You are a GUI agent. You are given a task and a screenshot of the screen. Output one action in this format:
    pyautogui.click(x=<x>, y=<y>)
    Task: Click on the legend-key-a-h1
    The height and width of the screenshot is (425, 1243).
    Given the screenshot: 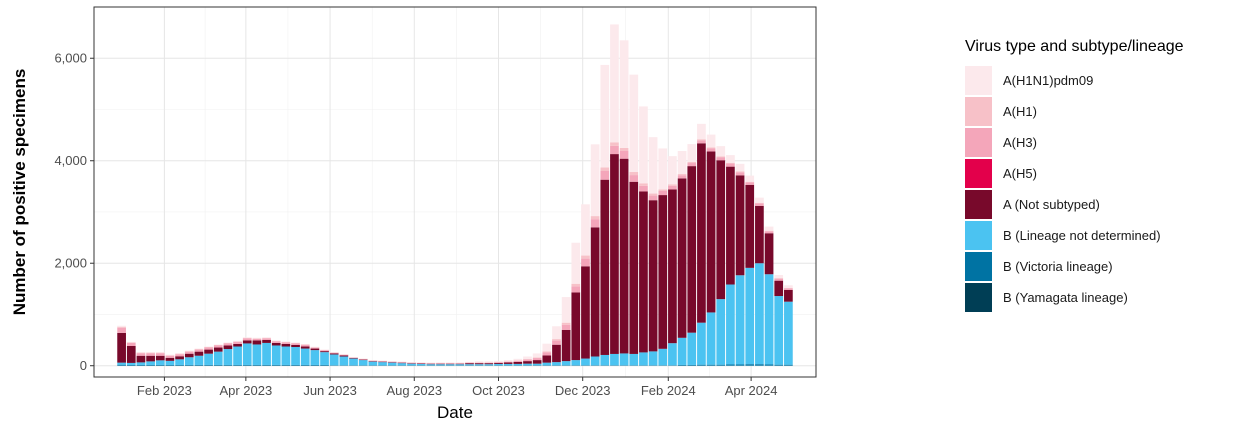 What is the action you would take?
    pyautogui.click(x=978, y=111)
    